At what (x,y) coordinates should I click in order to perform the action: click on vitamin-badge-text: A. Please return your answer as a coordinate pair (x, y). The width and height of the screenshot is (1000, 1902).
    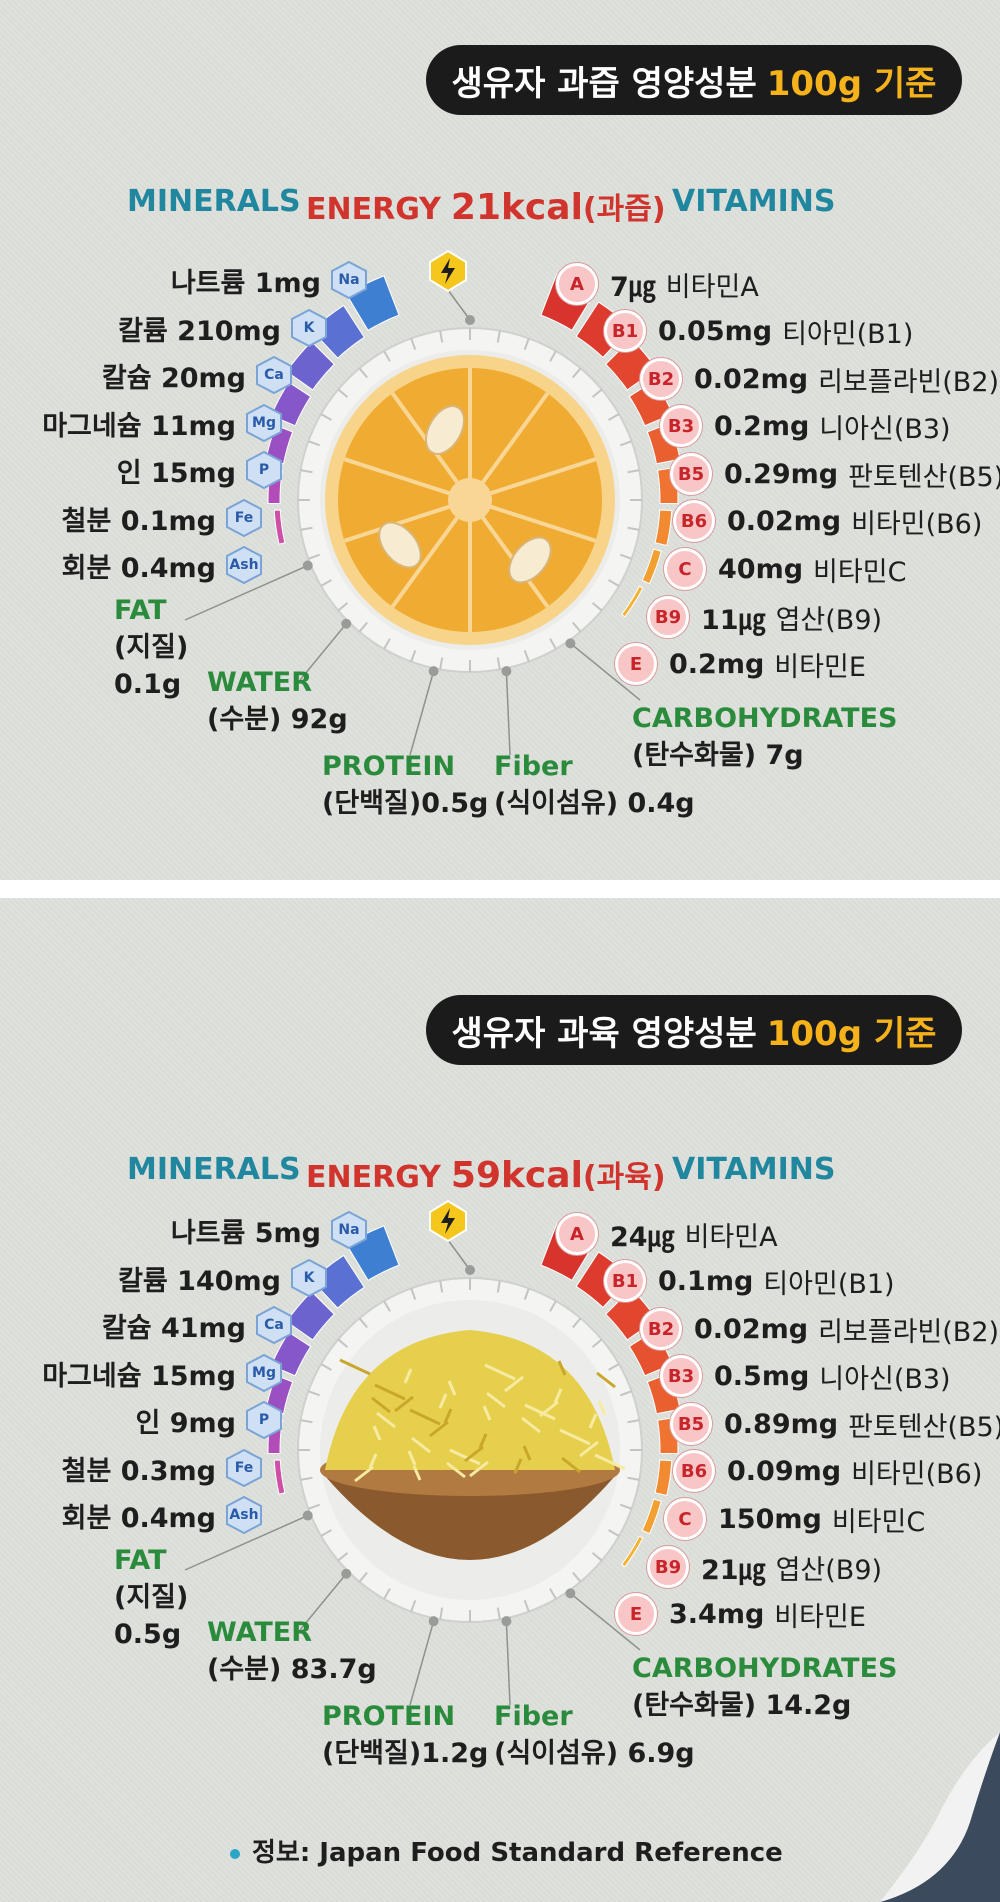
    Looking at the image, I should click on (577, 284).